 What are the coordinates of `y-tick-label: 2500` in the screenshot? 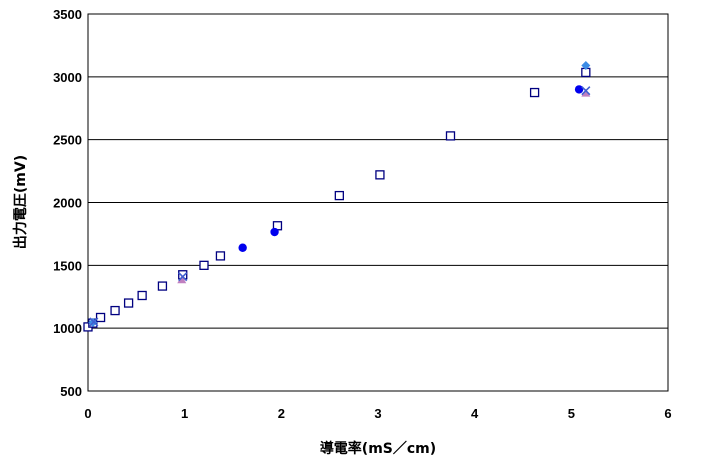 It's located at (67, 140).